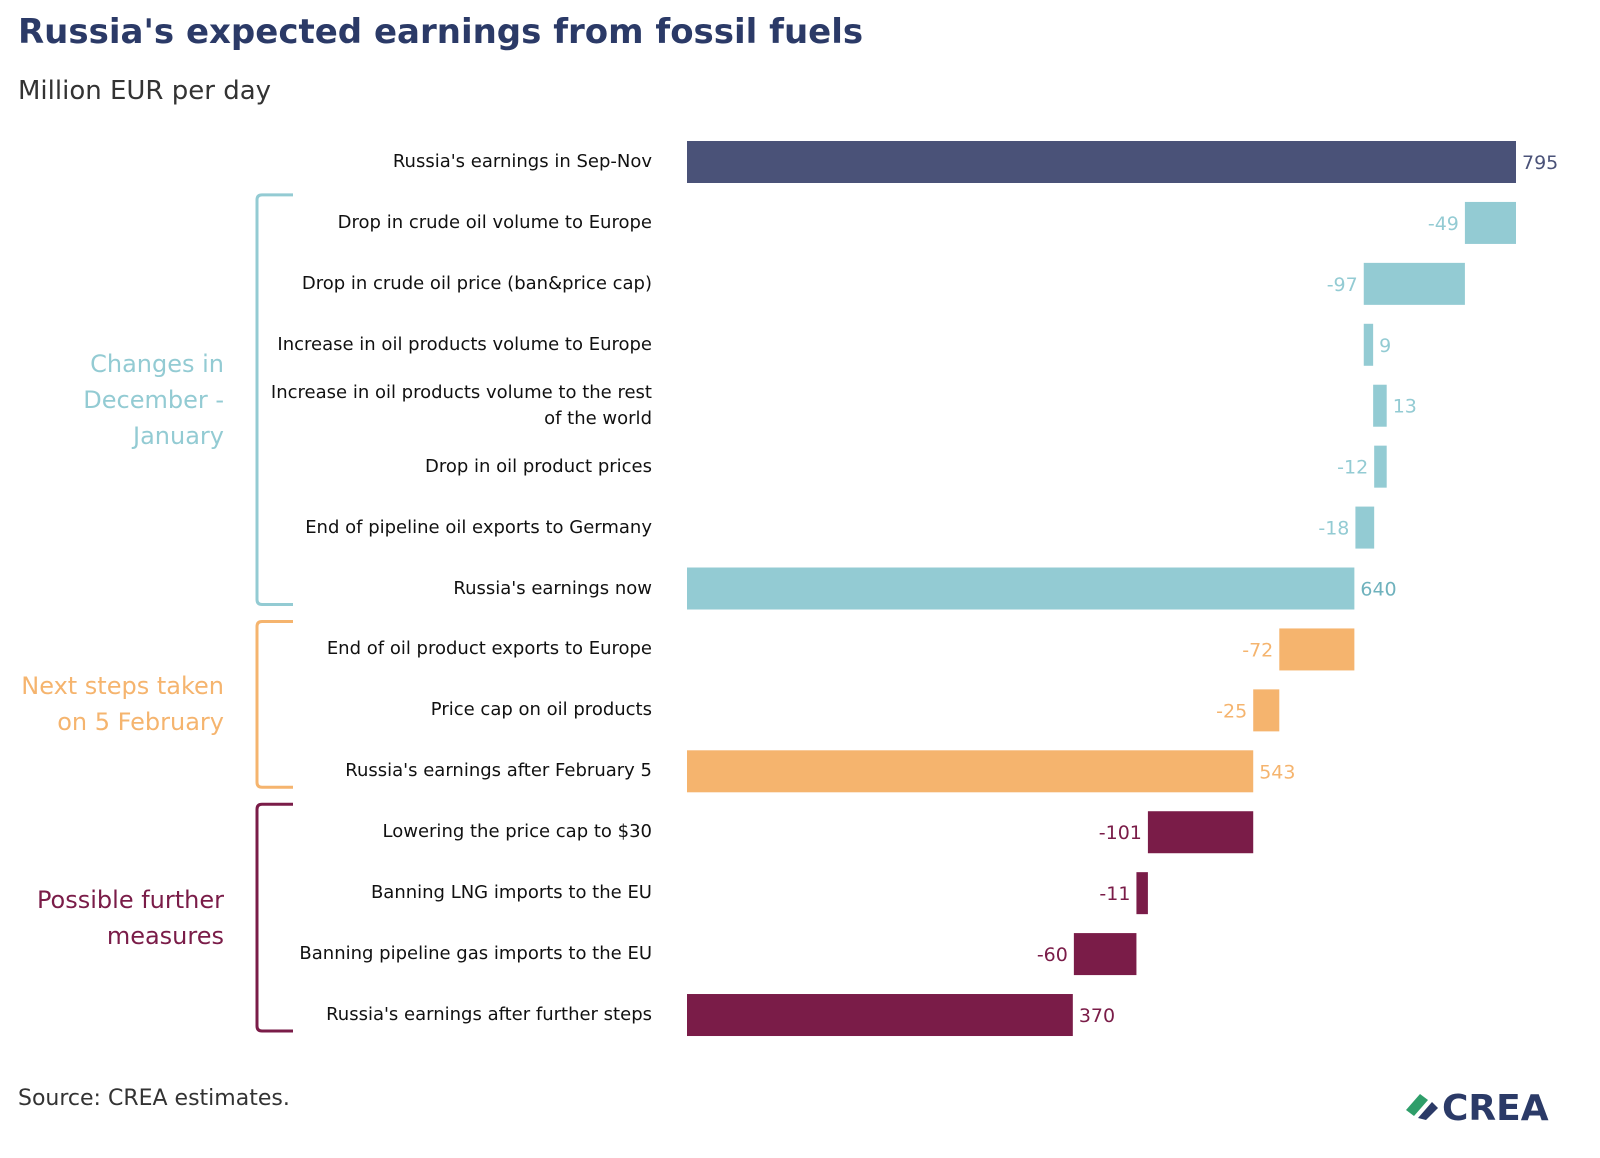 The image size is (1600, 1158). Describe the element at coordinates (1231, 711) in the screenshot. I see `value-label: -25` at that location.